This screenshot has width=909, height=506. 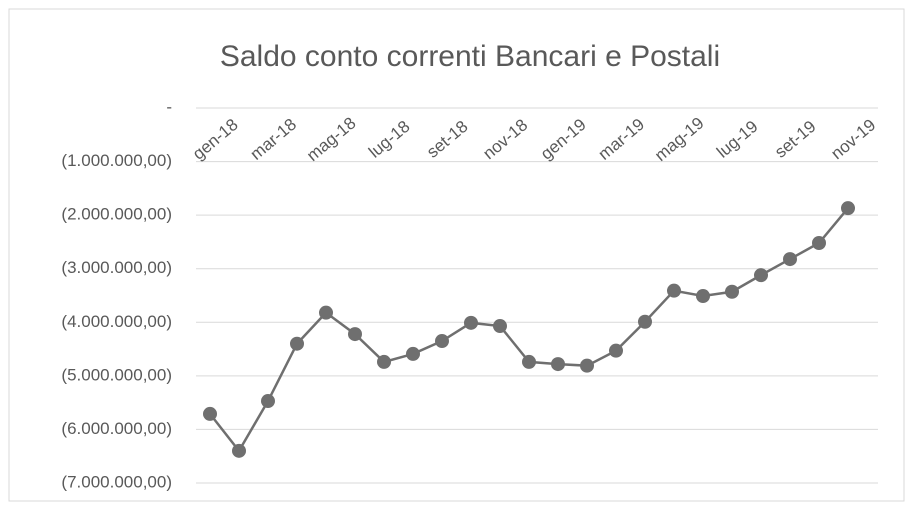 I want to click on y-tick-label: (5.000.000,00), so click(x=116, y=374).